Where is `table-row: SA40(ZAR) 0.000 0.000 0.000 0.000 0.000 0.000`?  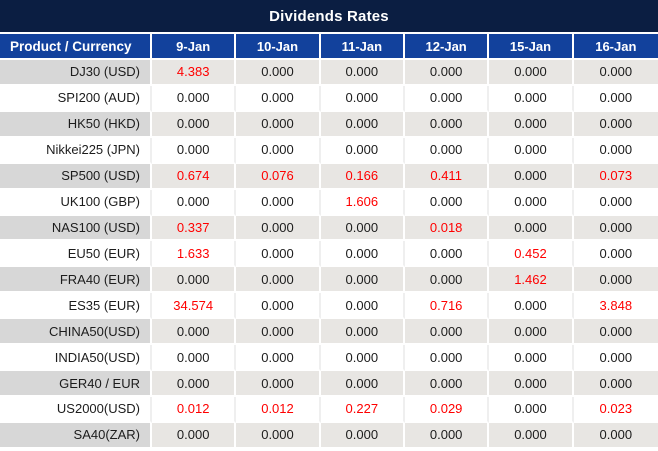
table-row: SA40(ZAR) 0.000 0.000 0.000 0.000 0.000 0.000 is located at coordinates (329, 435).